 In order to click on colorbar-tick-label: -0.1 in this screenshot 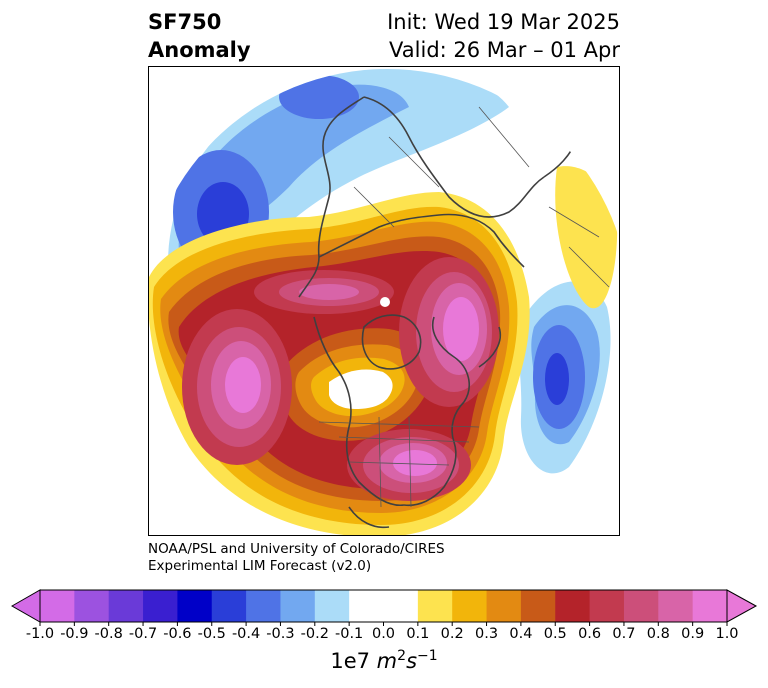, I will do `click(349, 634)`.